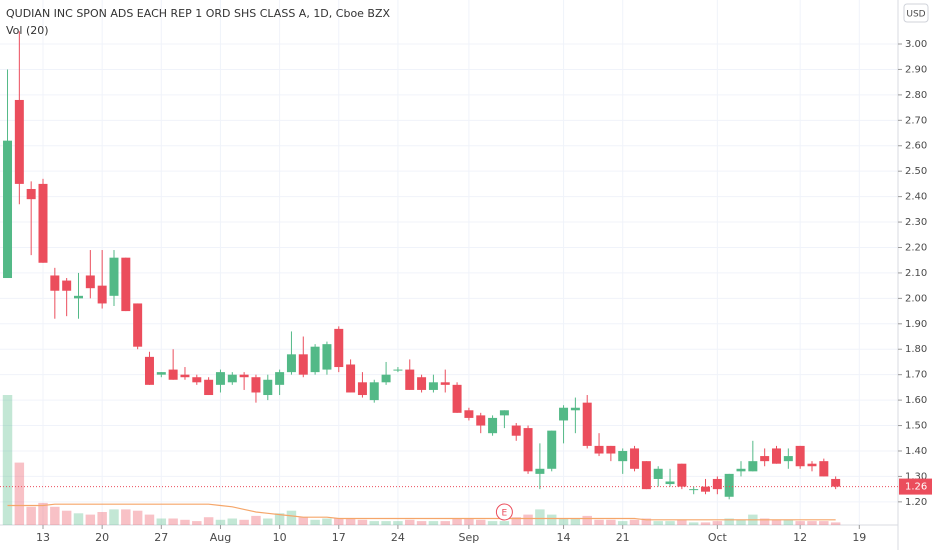 This screenshot has height=550, width=932. Describe the element at coordinates (916, 273) in the screenshot. I see `y-tick-label: 2.10` at that location.